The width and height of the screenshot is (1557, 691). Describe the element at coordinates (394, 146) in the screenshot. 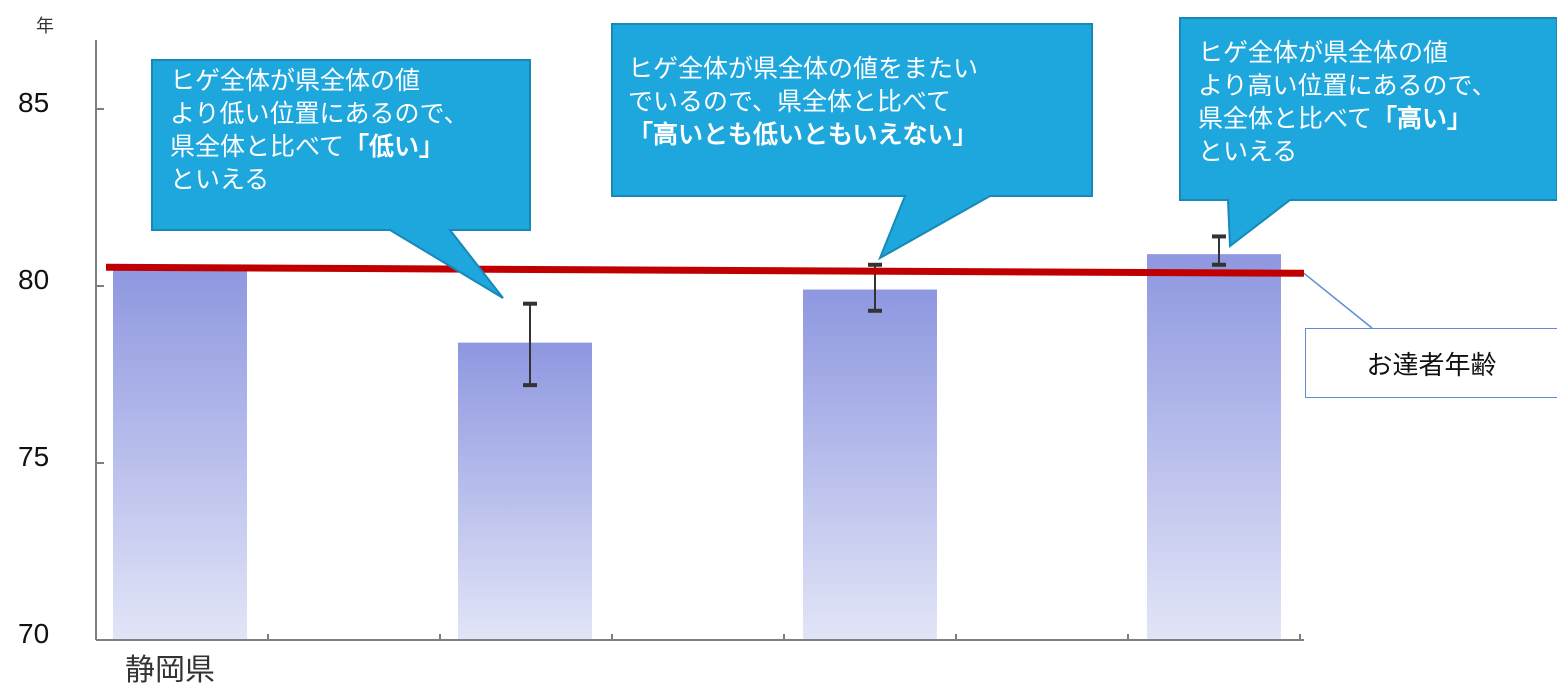

I see `callout-low-emphasis: 「低い」` at that location.